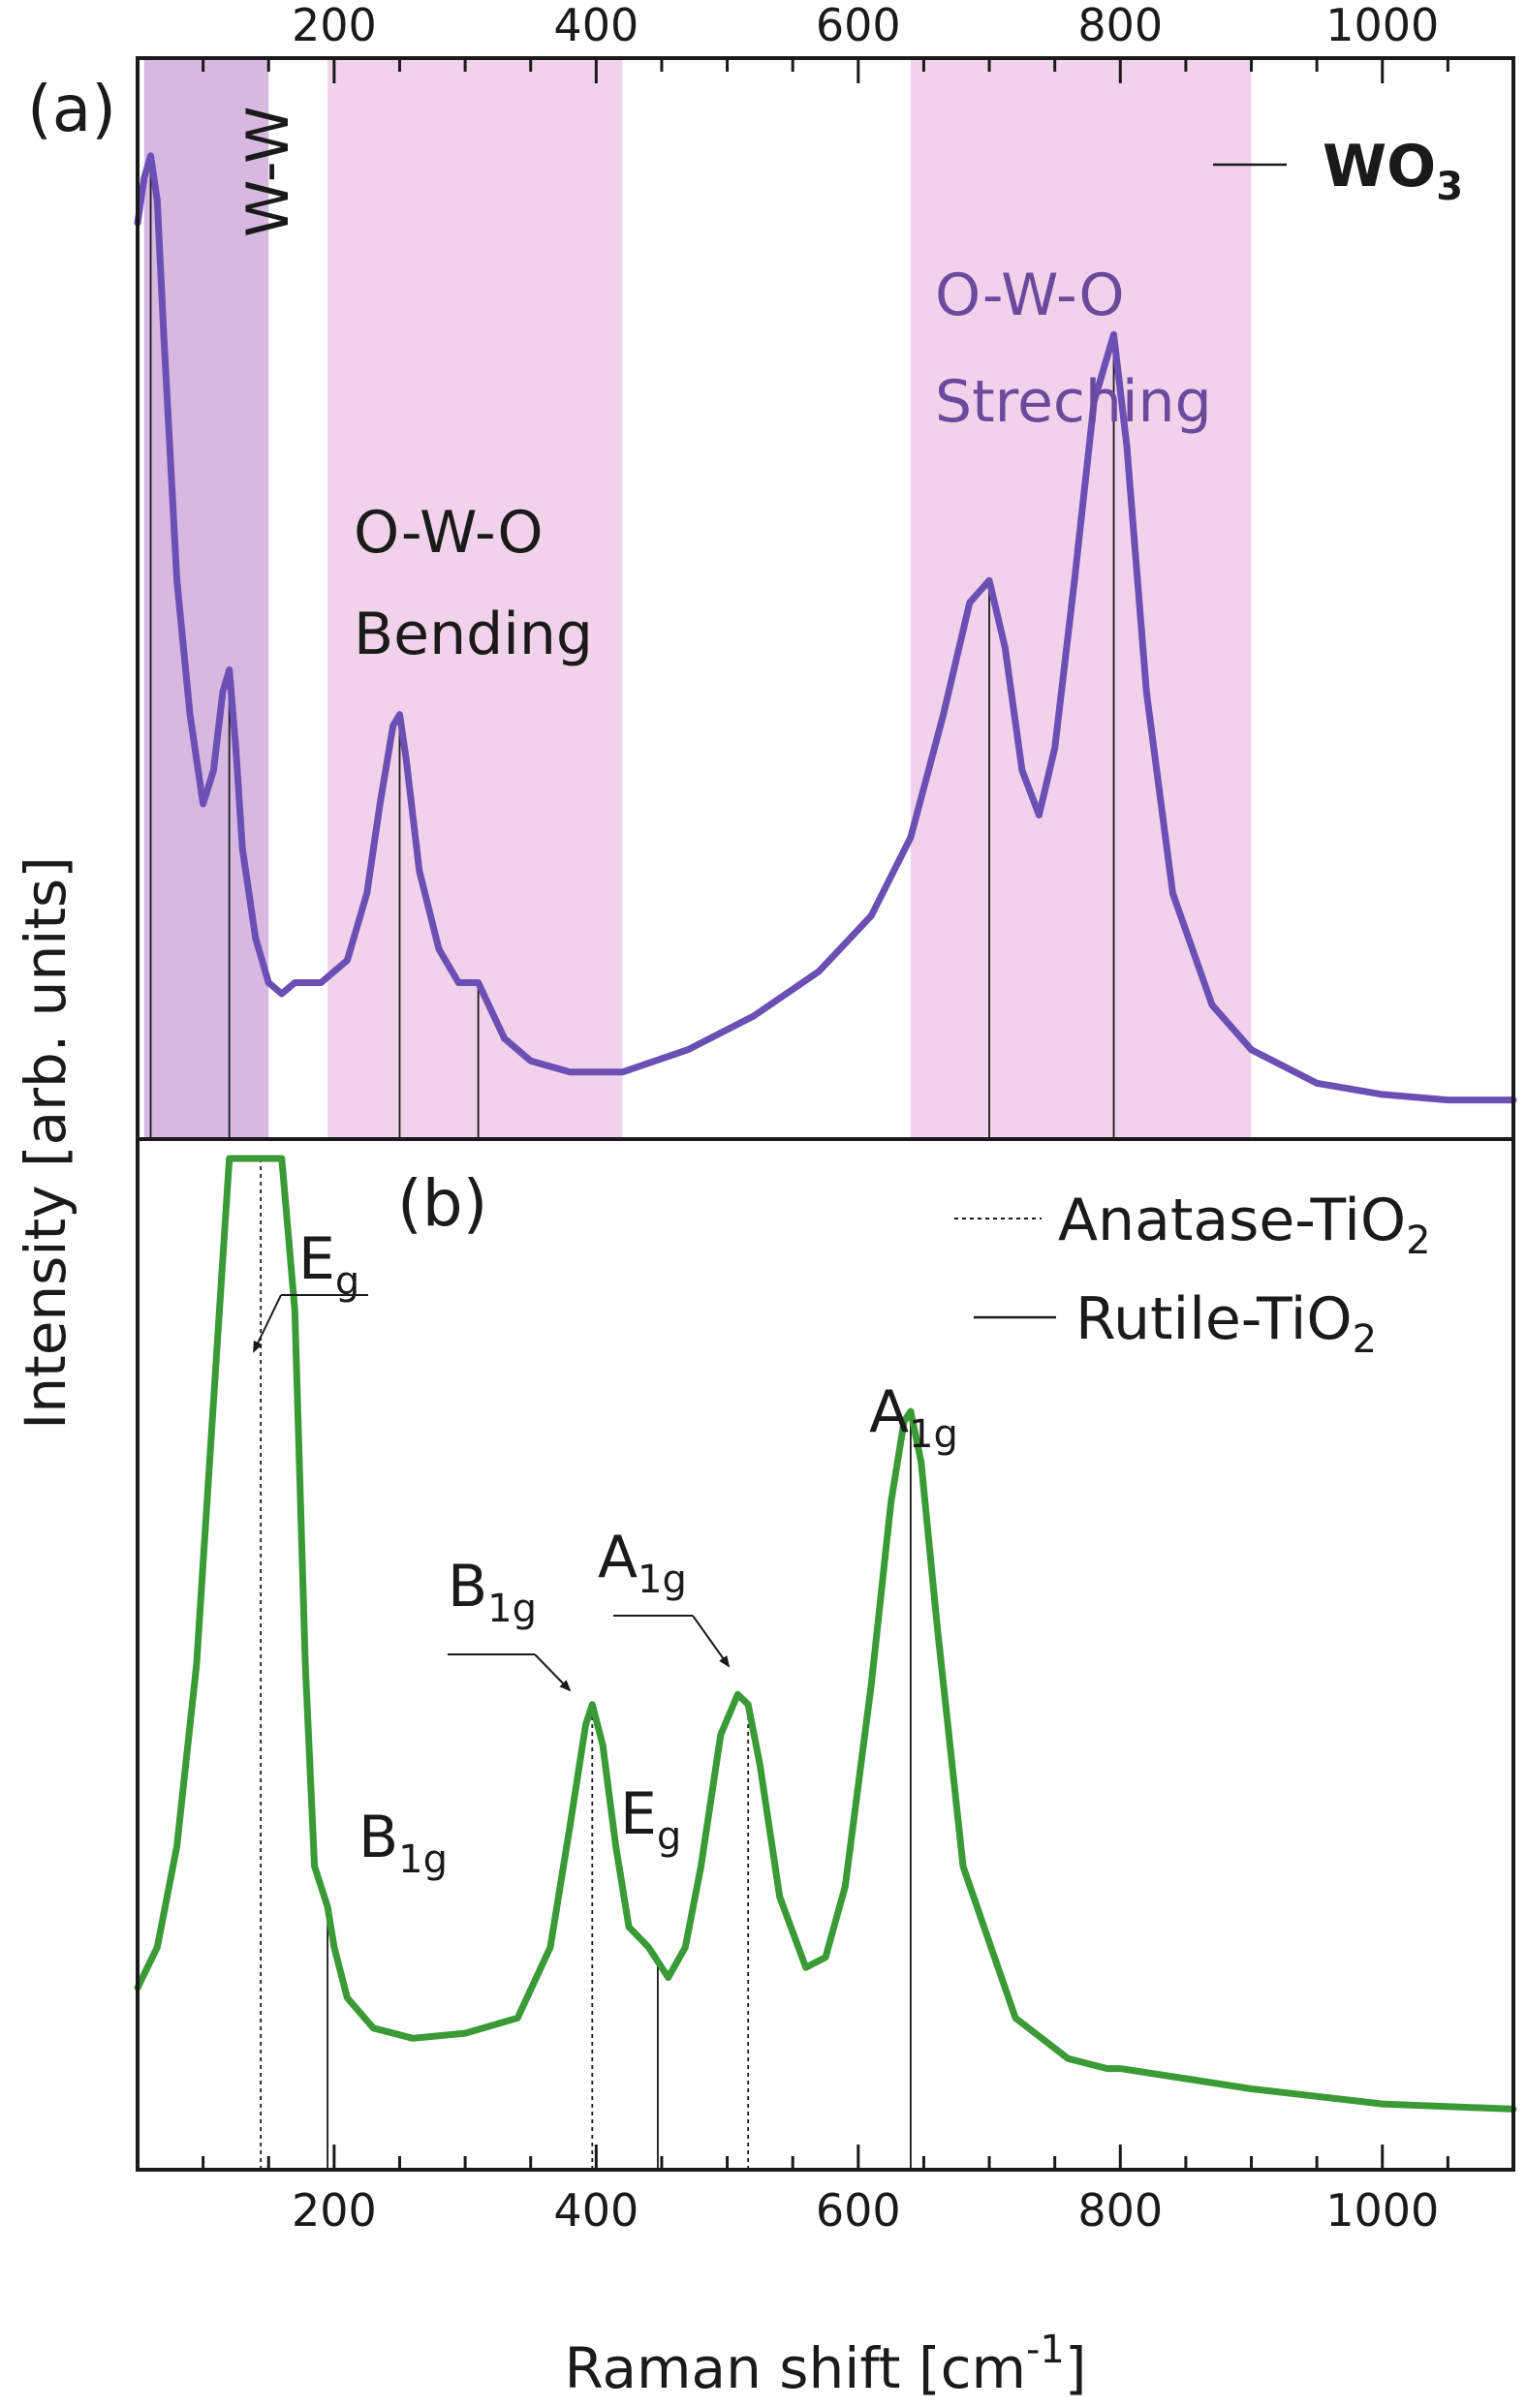  I want to click on bottom-tick-label-400: 400, so click(595, 2210).